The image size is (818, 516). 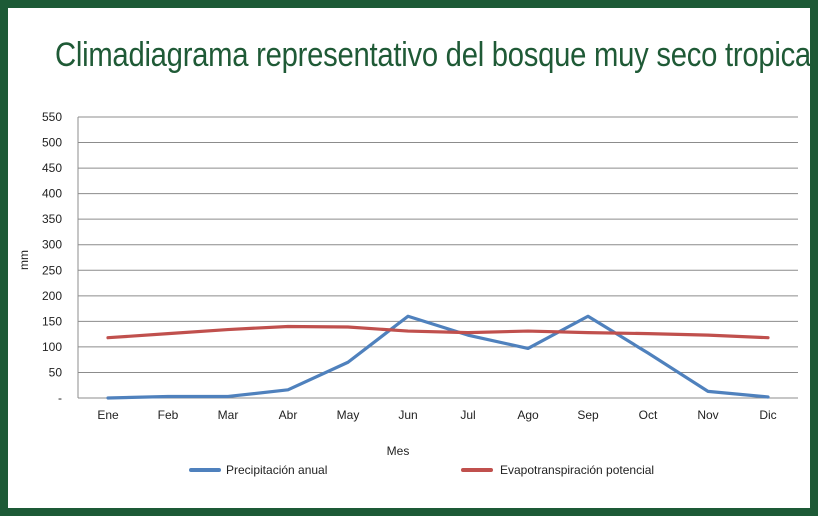 I want to click on x-tick-label: Dic, so click(x=767, y=415).